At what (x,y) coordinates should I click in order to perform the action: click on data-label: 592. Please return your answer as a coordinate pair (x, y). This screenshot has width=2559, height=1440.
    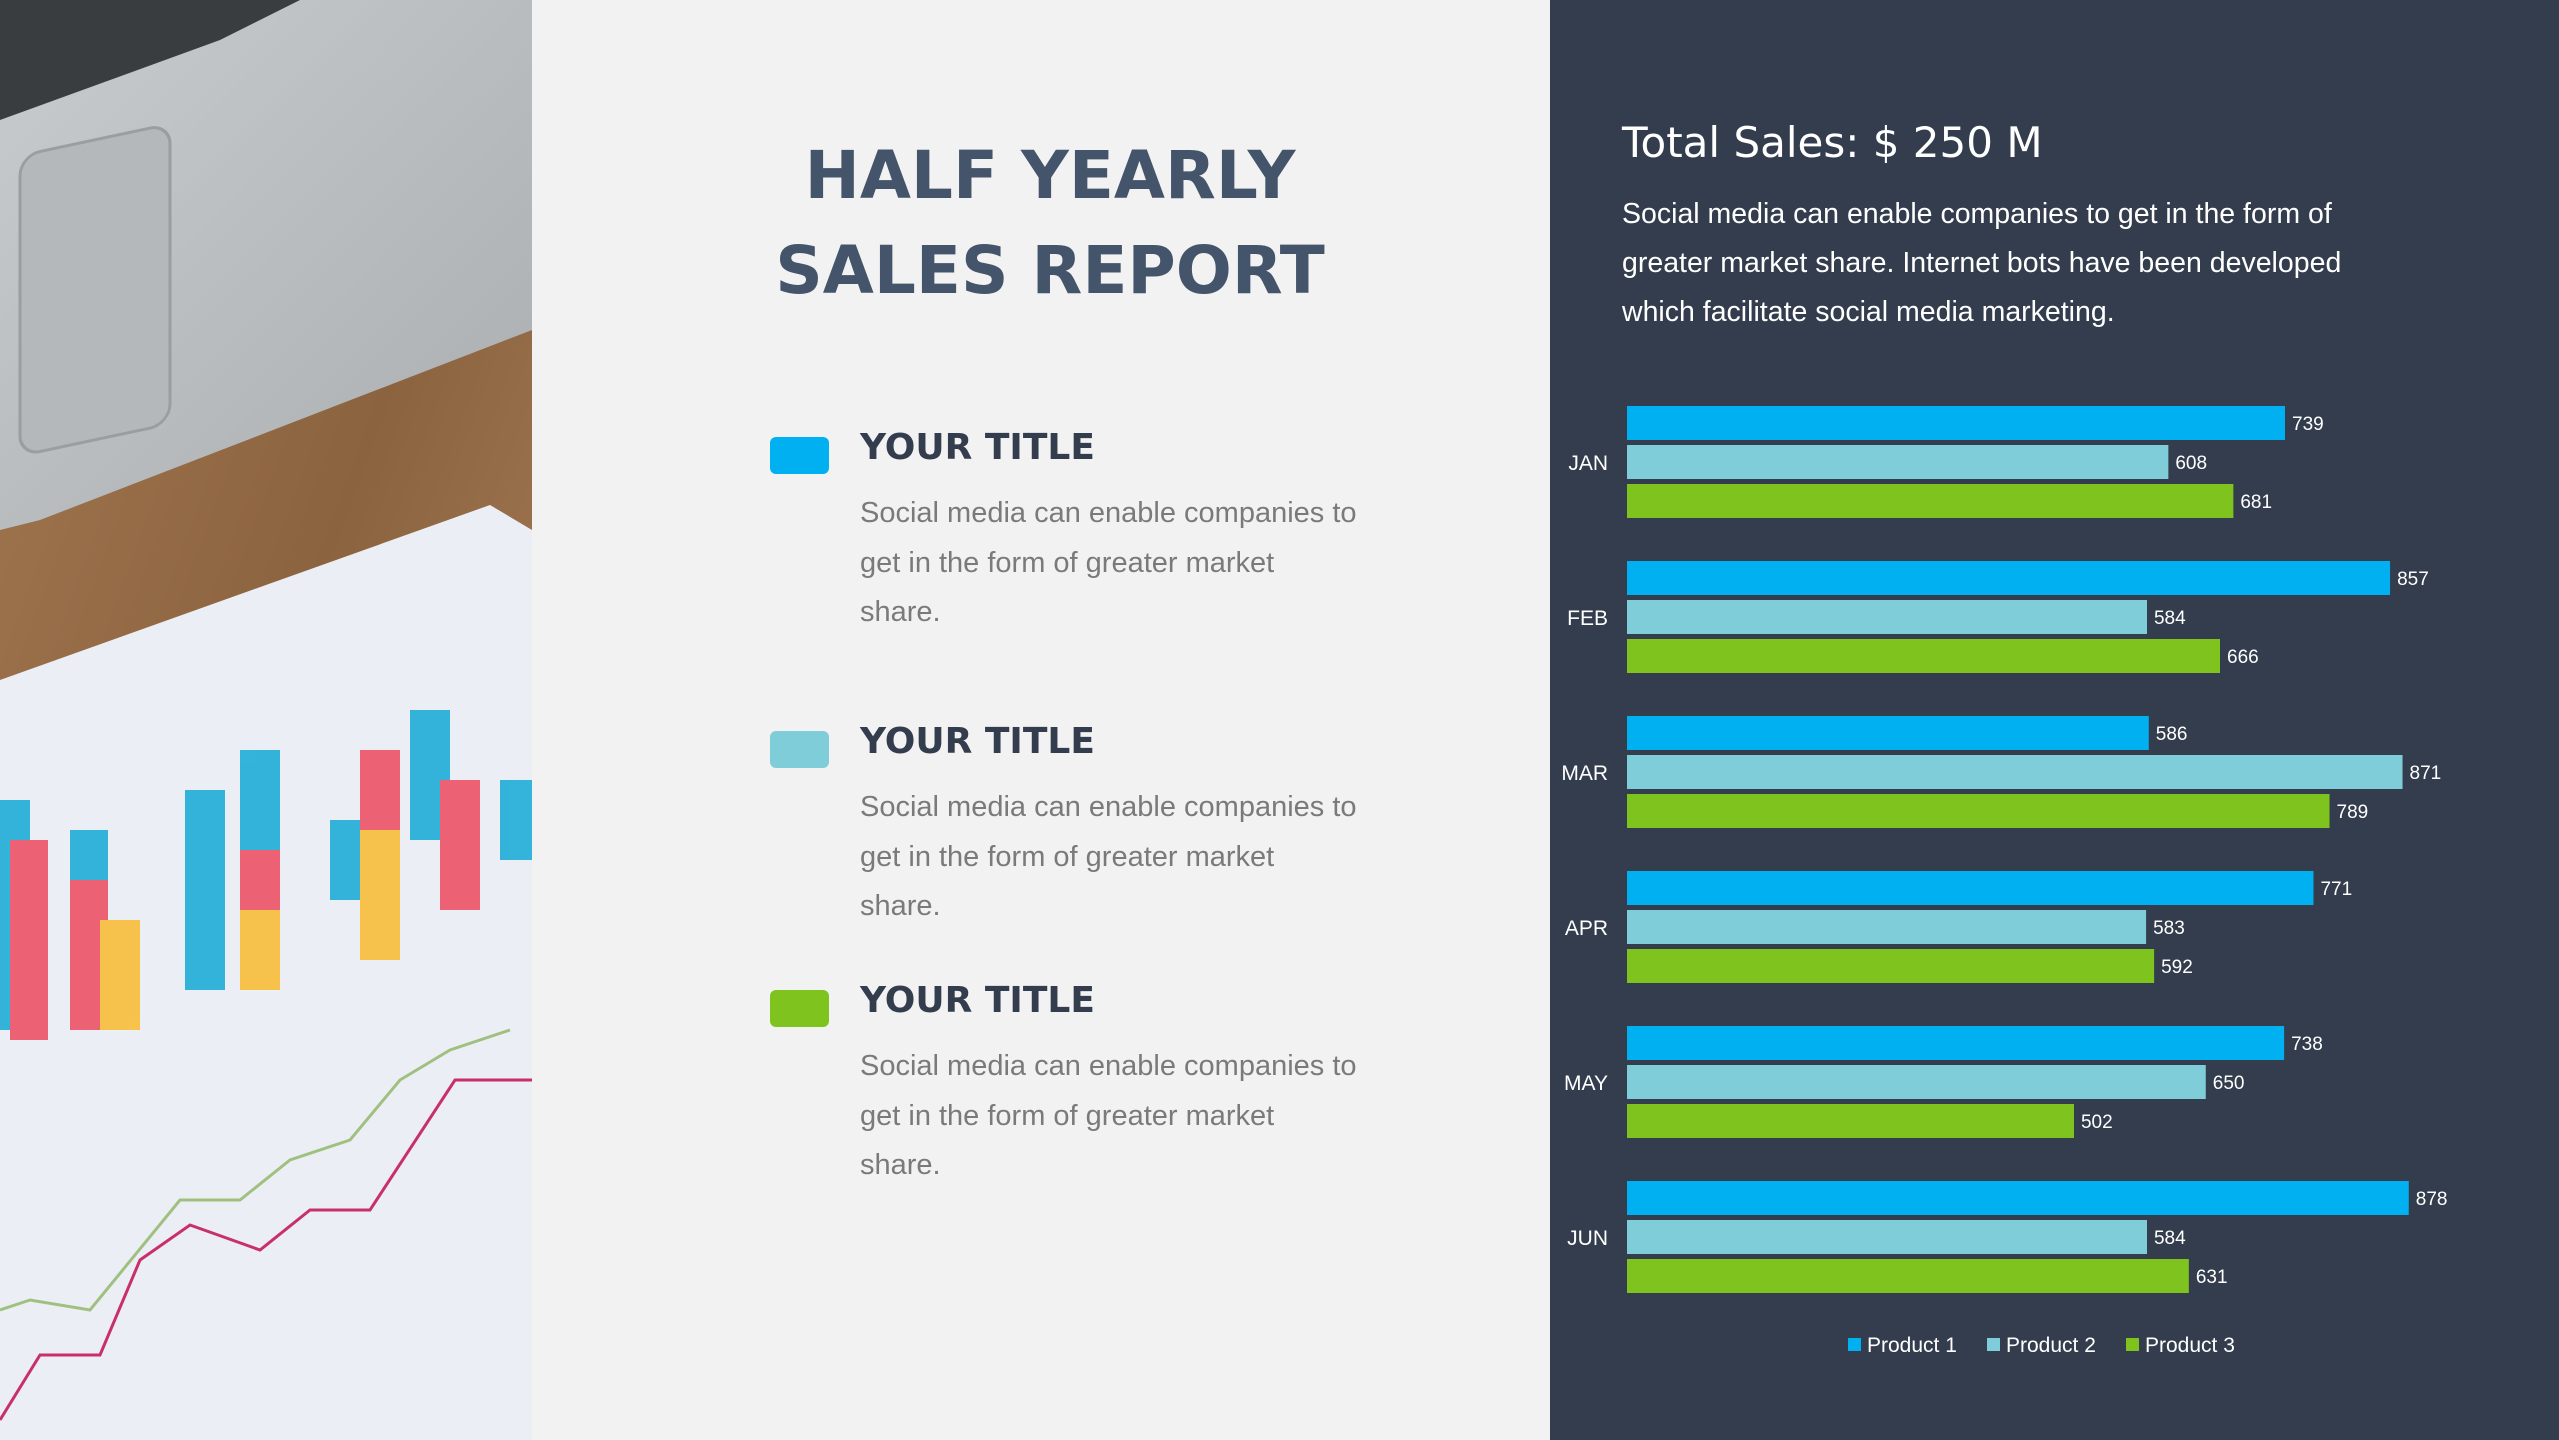
    Looking at the image, I should click on (2177, 967).